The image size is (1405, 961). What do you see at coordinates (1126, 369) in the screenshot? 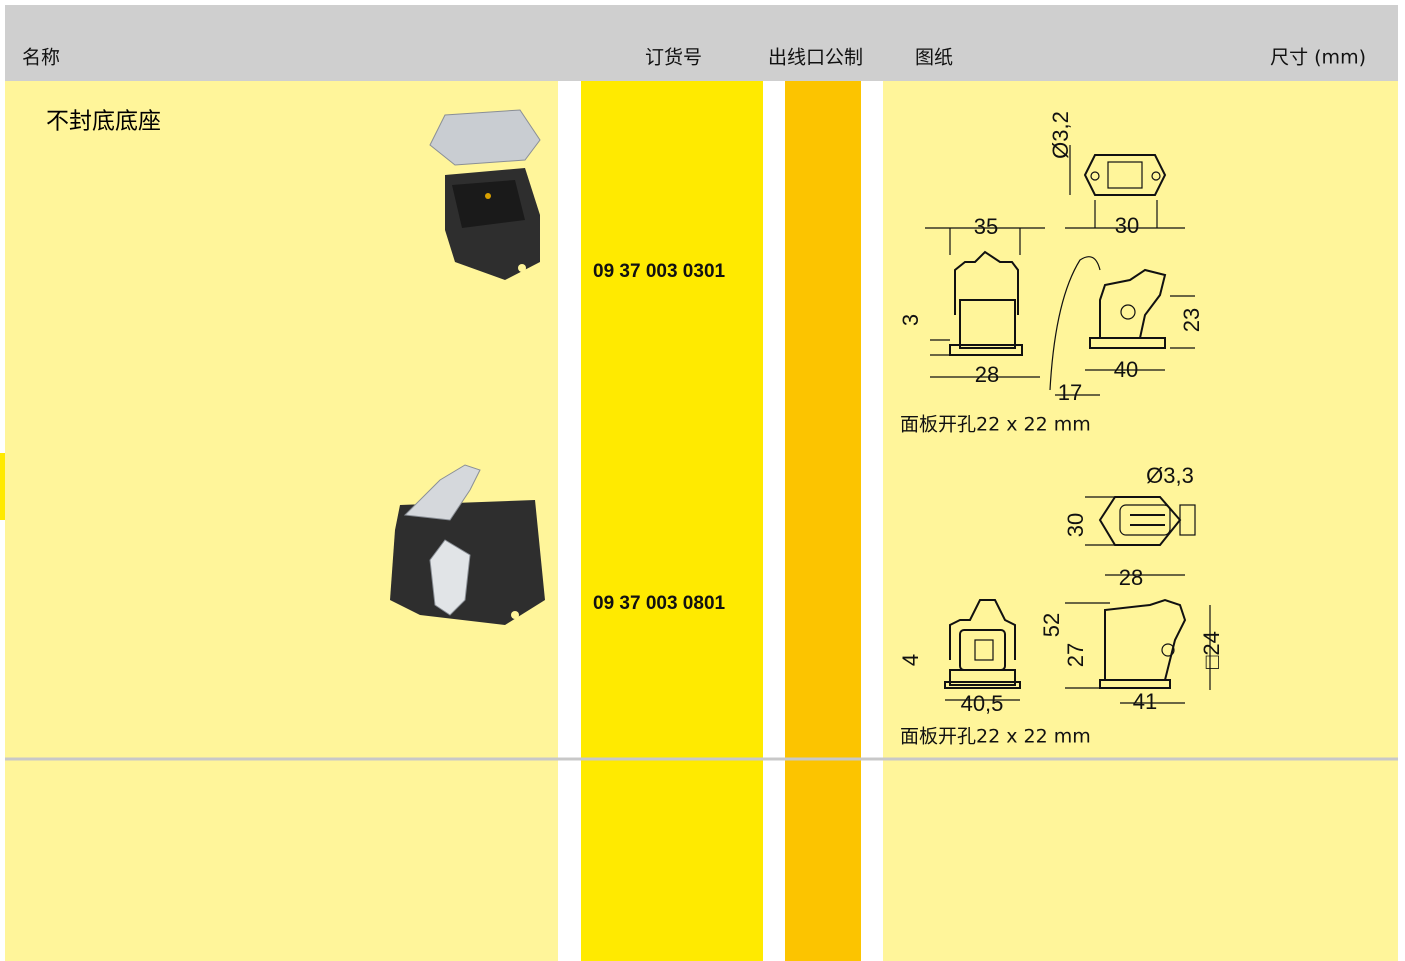
I see `dimension-label: 40` at bounding box center [1126, 369].